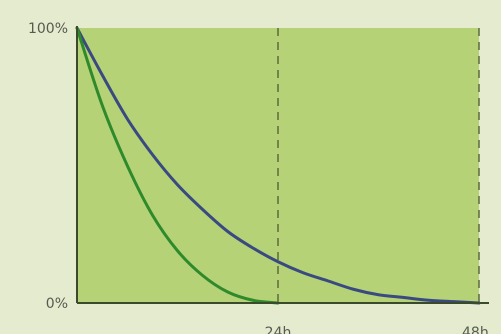 This screenshot has width=501, height=334. What do you see at coordinates (57, 304) in the screenshot?
I see `y-tick-label-0: 0%` at bounding box center [57, 304].